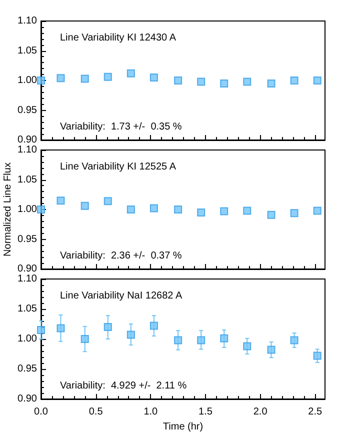 The width and height of the screenshot is (341, 436). What do you see at coordinates (41, 412) in the screenshot?
I see `x-tick-label: 0.0` at bounding box center [41, 412].